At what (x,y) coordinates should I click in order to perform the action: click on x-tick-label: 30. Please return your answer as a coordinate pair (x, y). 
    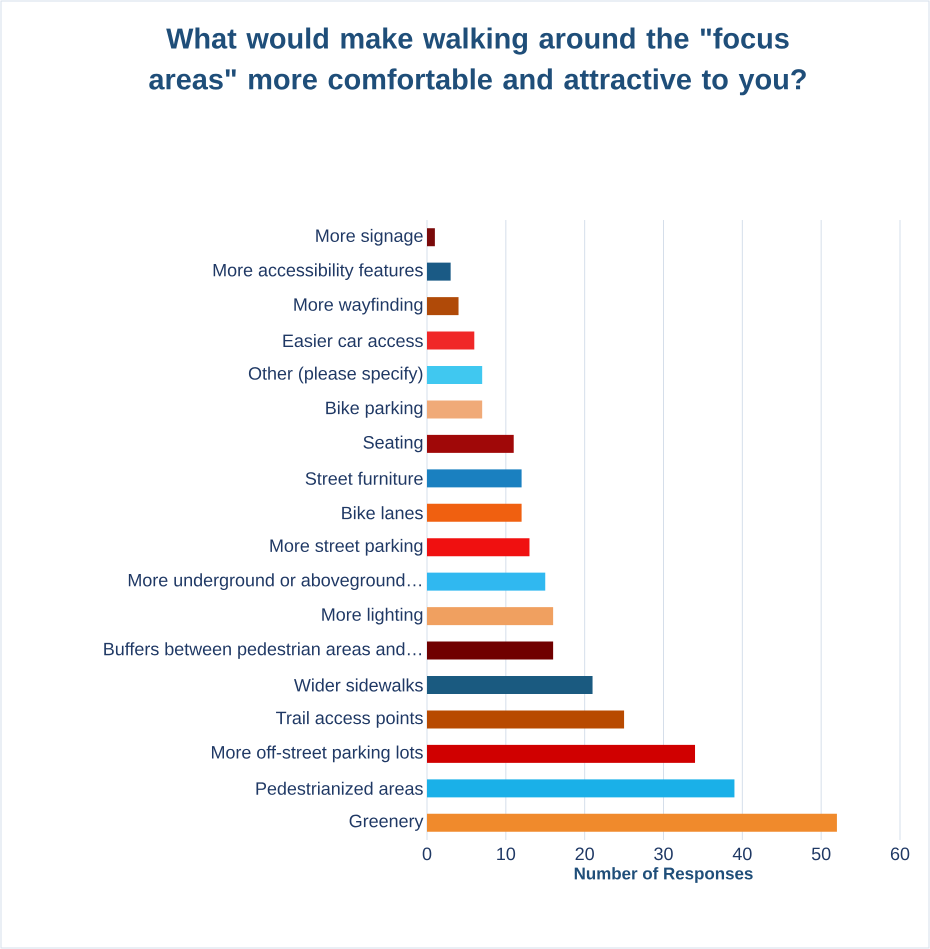
    Looking at the image, I should click on (663, 854).